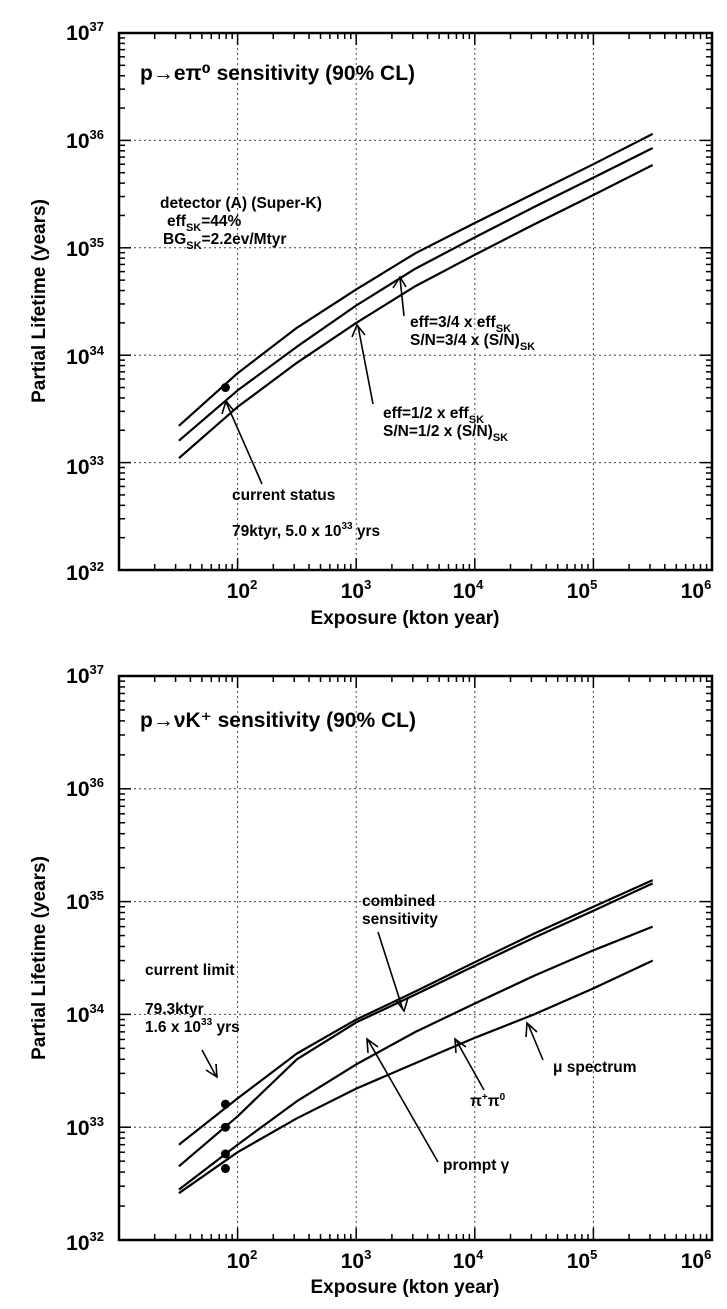  I want to click on arrow-current-limit, so click(209, 1063).